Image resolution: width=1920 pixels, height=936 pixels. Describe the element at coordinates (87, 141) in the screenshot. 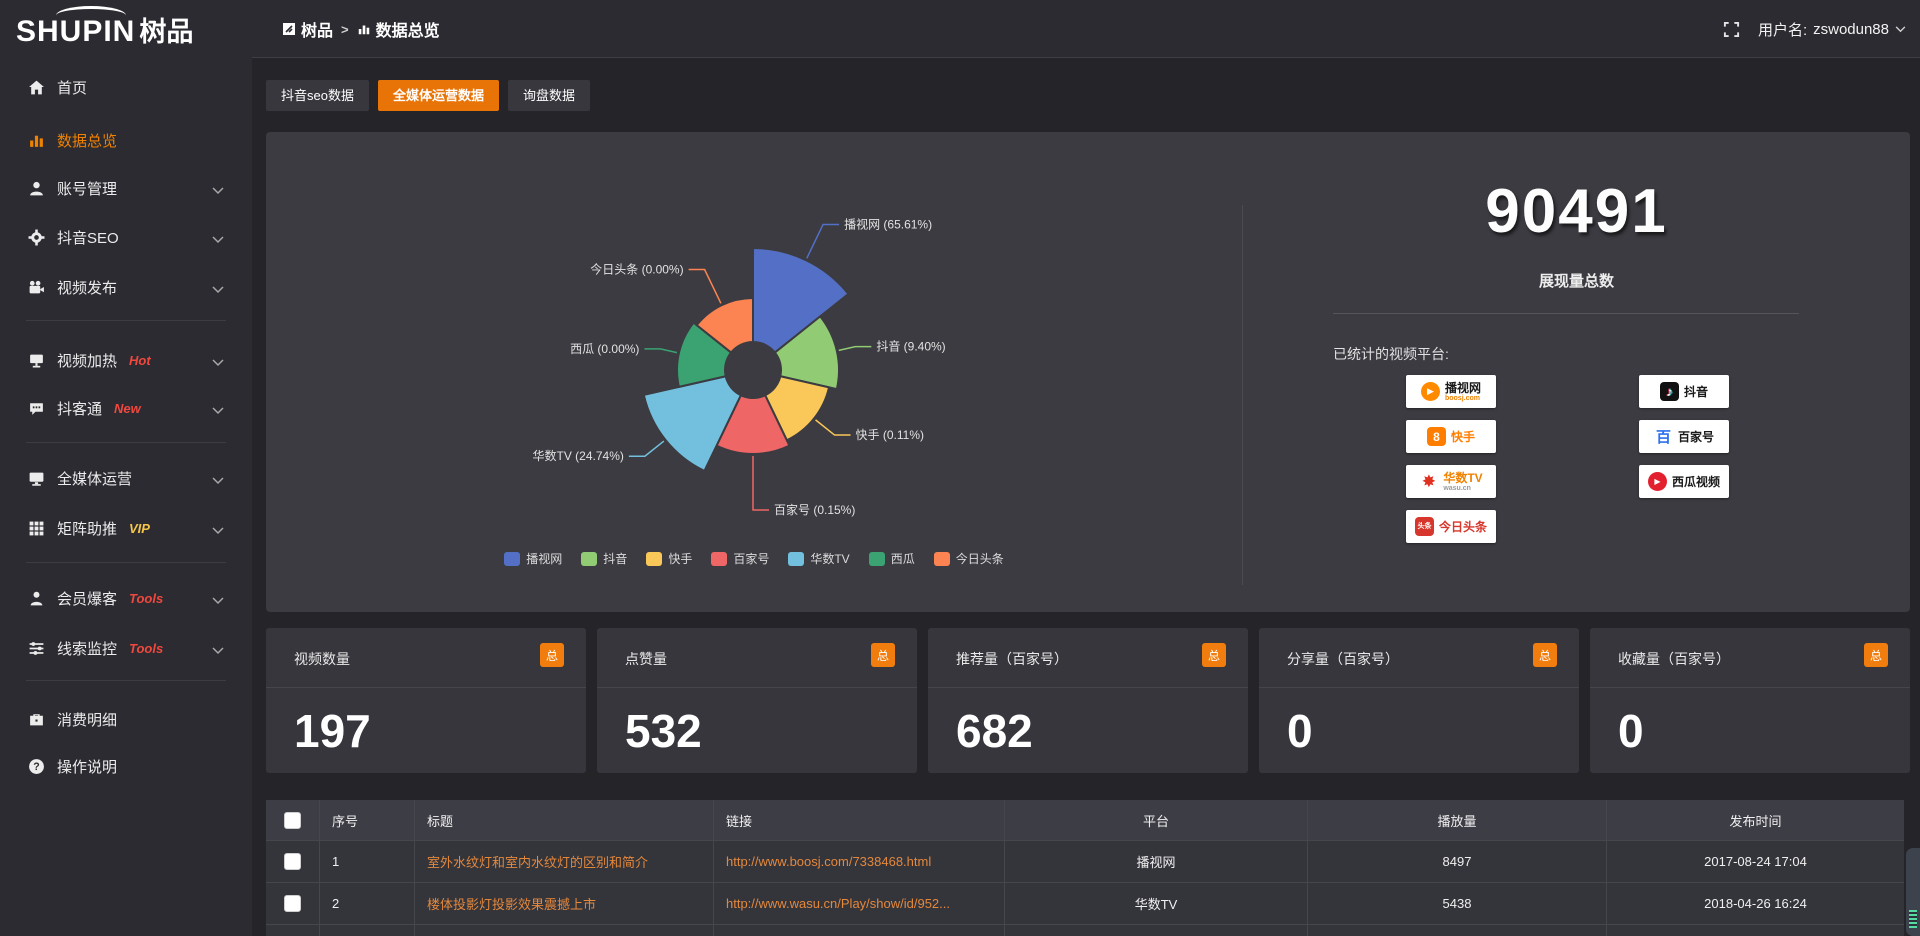

I see `sidebar-item-label: 数据总览` at that location.